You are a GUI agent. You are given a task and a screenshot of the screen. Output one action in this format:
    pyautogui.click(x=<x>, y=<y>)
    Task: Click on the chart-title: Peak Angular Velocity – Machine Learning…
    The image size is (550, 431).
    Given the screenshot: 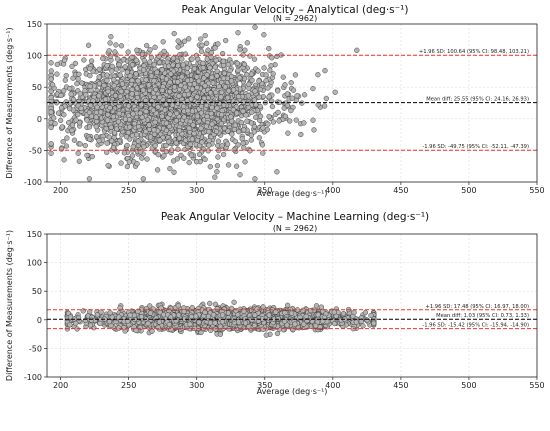 What is the action you would take?
    pyautogui.click(x=295, y=217)
    